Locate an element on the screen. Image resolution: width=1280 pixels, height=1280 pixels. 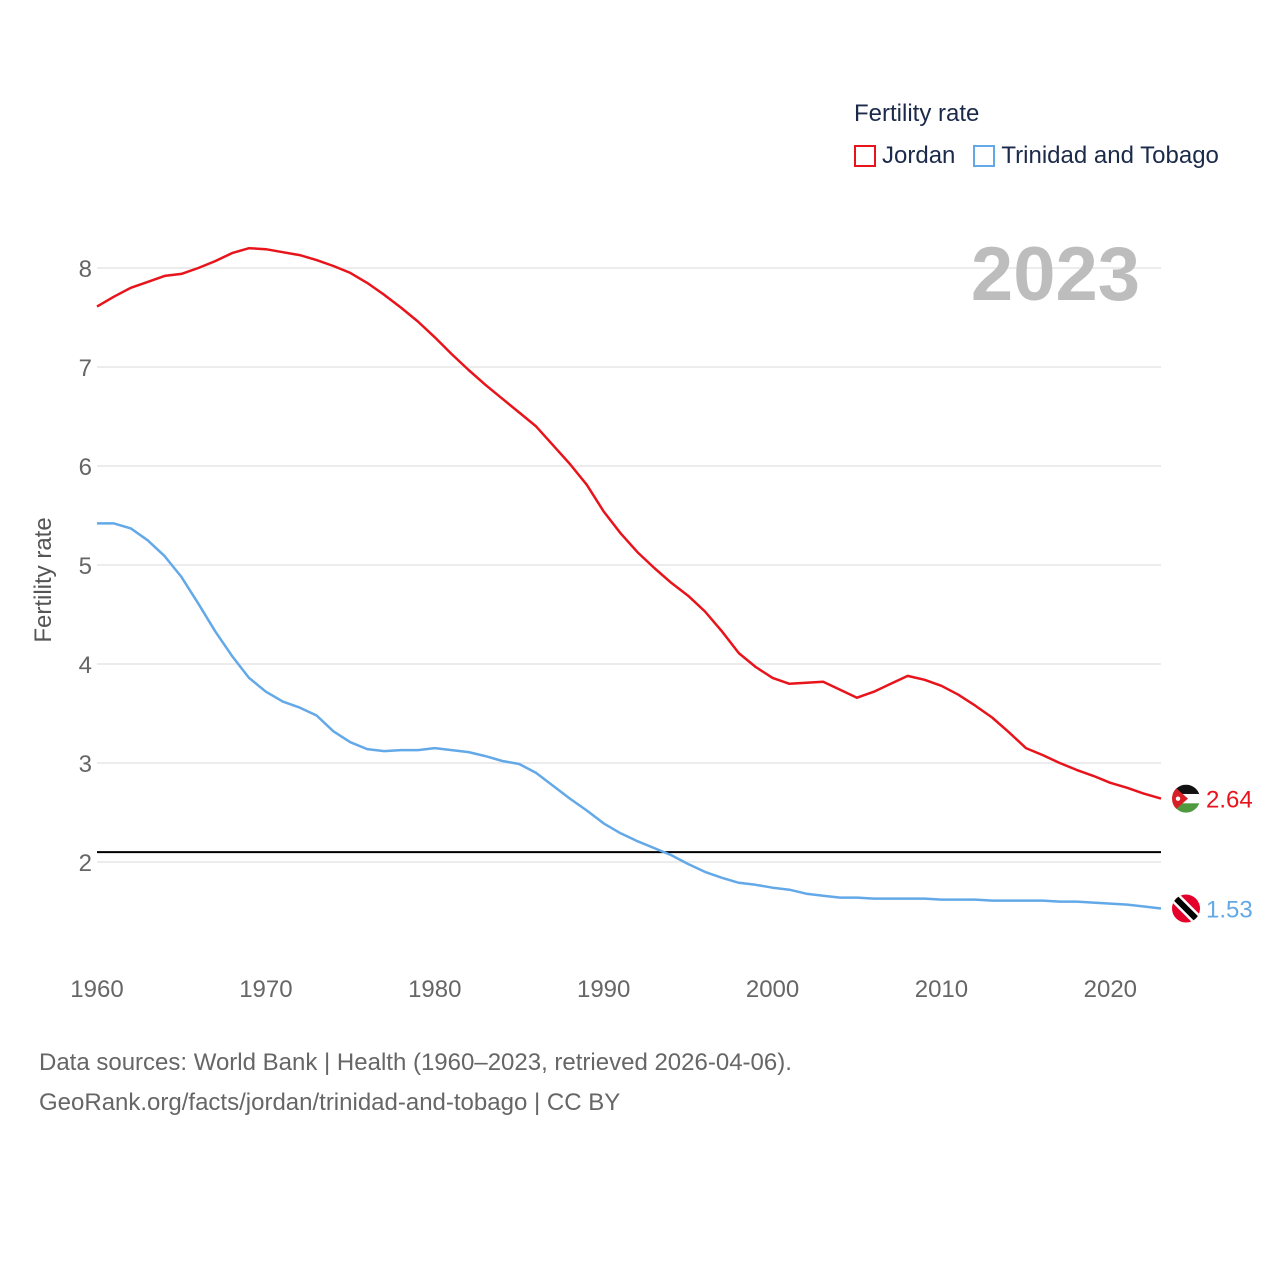
end-value-label: 1.53 is located at coordinates (1229, 910).